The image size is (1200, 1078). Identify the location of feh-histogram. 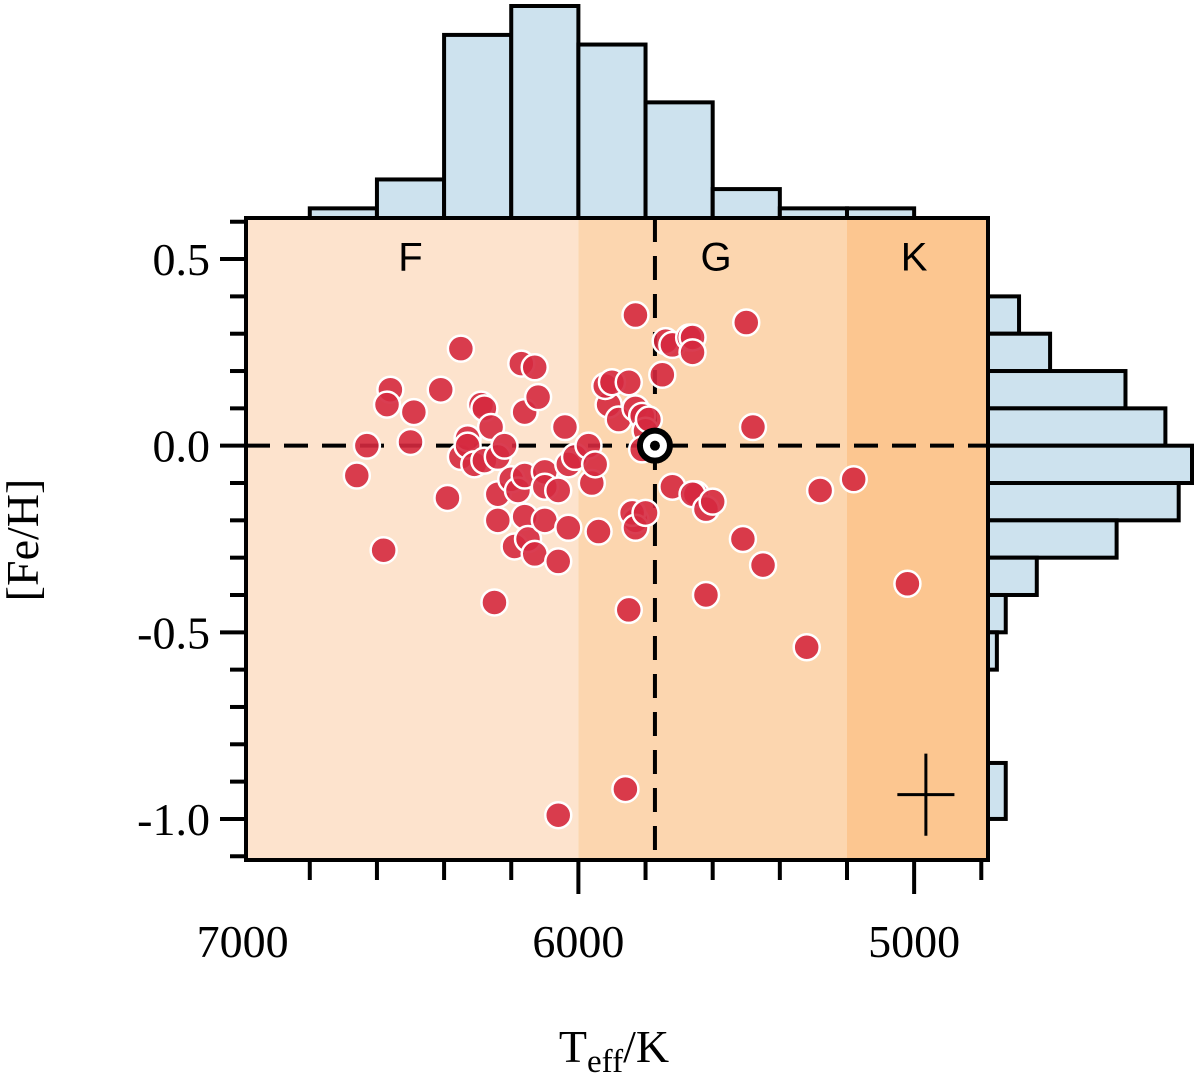
(1090, 557).